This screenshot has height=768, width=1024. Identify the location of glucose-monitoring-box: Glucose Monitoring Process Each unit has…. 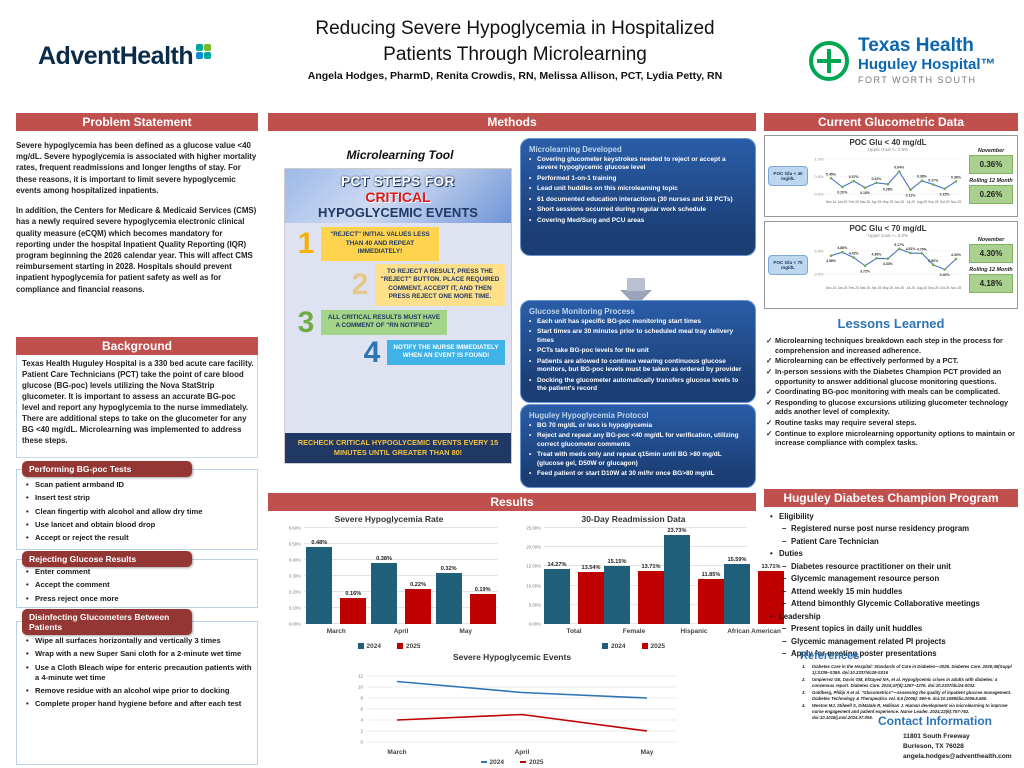
(638, 351).